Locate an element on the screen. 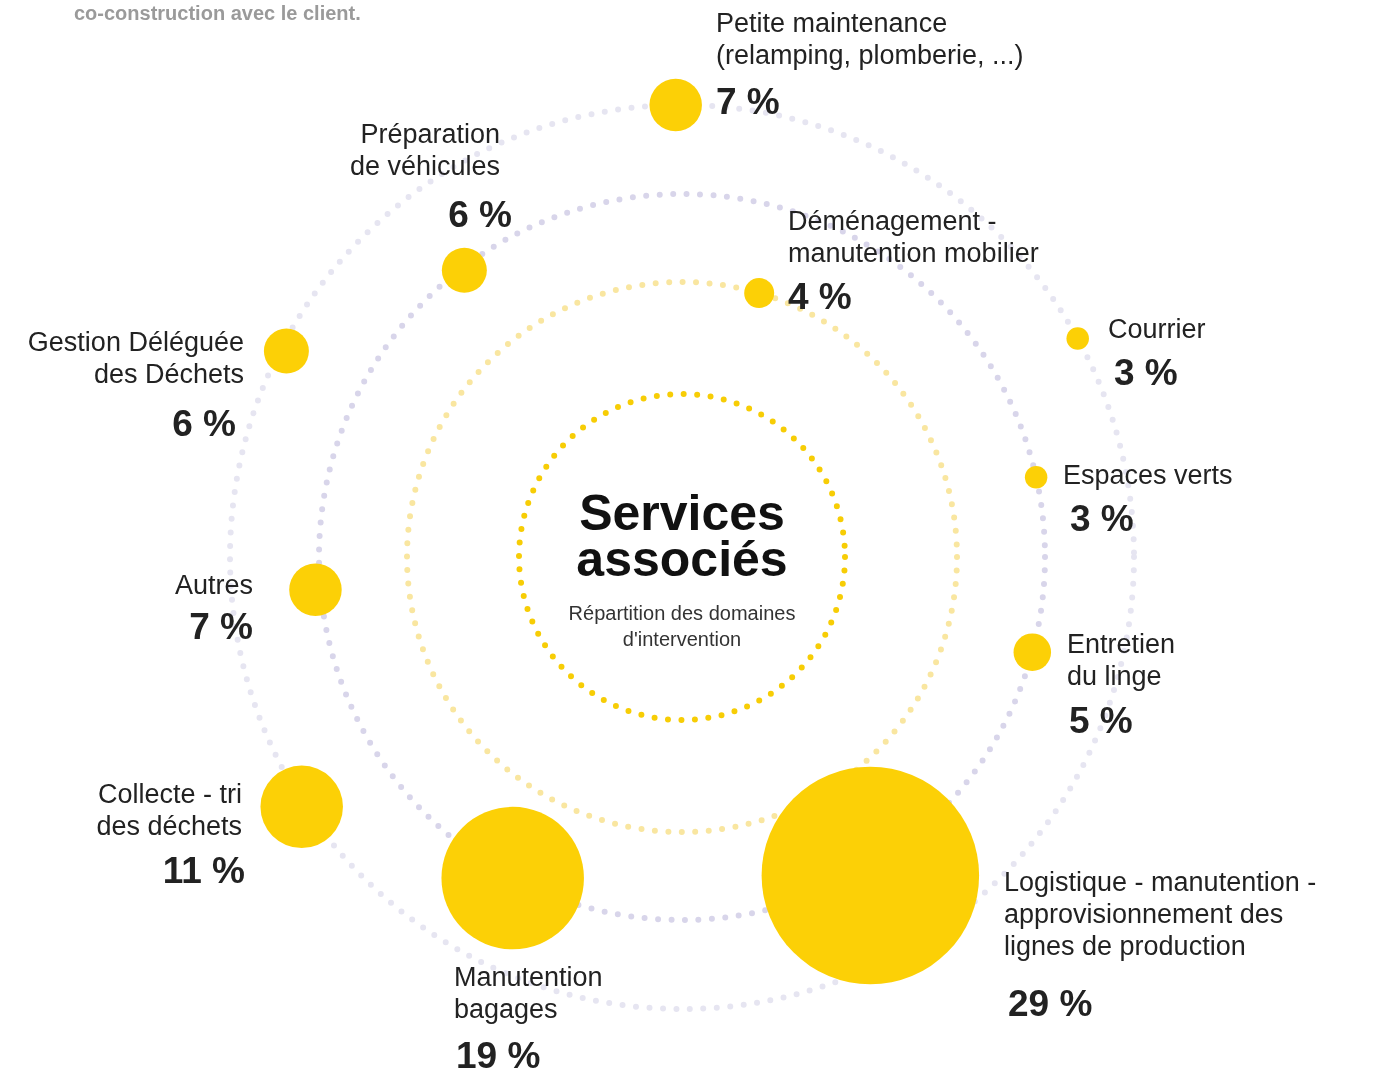 This screenshot has height=1075, width=1377. category-label: Manutention bagages is located at coordinates (528, 993).